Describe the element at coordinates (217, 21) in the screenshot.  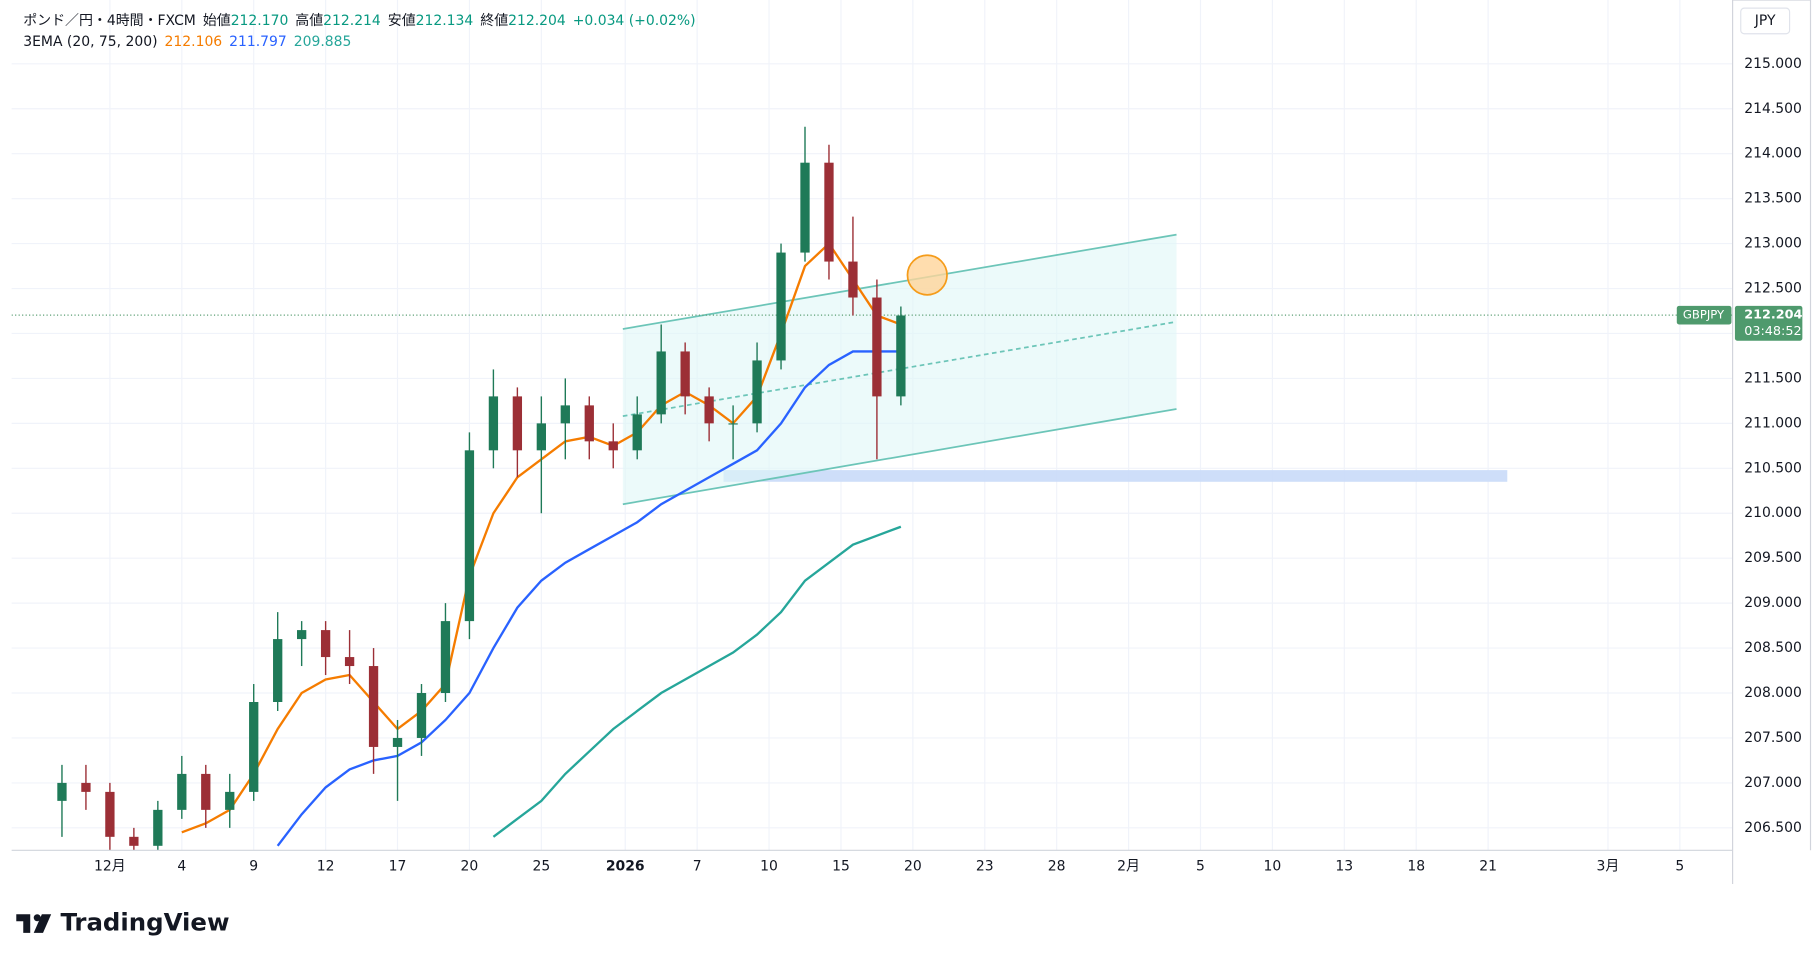
I see `ohlc-label: 始値` at that location.